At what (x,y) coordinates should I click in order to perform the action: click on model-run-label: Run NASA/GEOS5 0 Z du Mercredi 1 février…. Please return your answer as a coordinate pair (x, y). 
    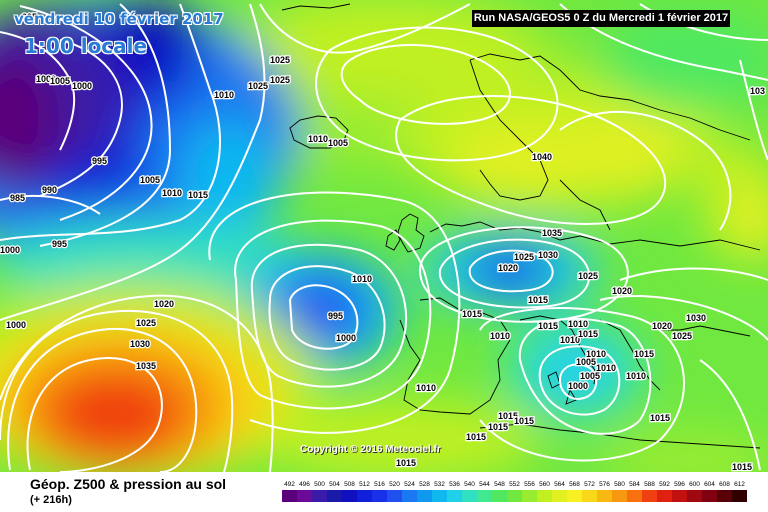
    Looking at the image, I should click on (601, 18).